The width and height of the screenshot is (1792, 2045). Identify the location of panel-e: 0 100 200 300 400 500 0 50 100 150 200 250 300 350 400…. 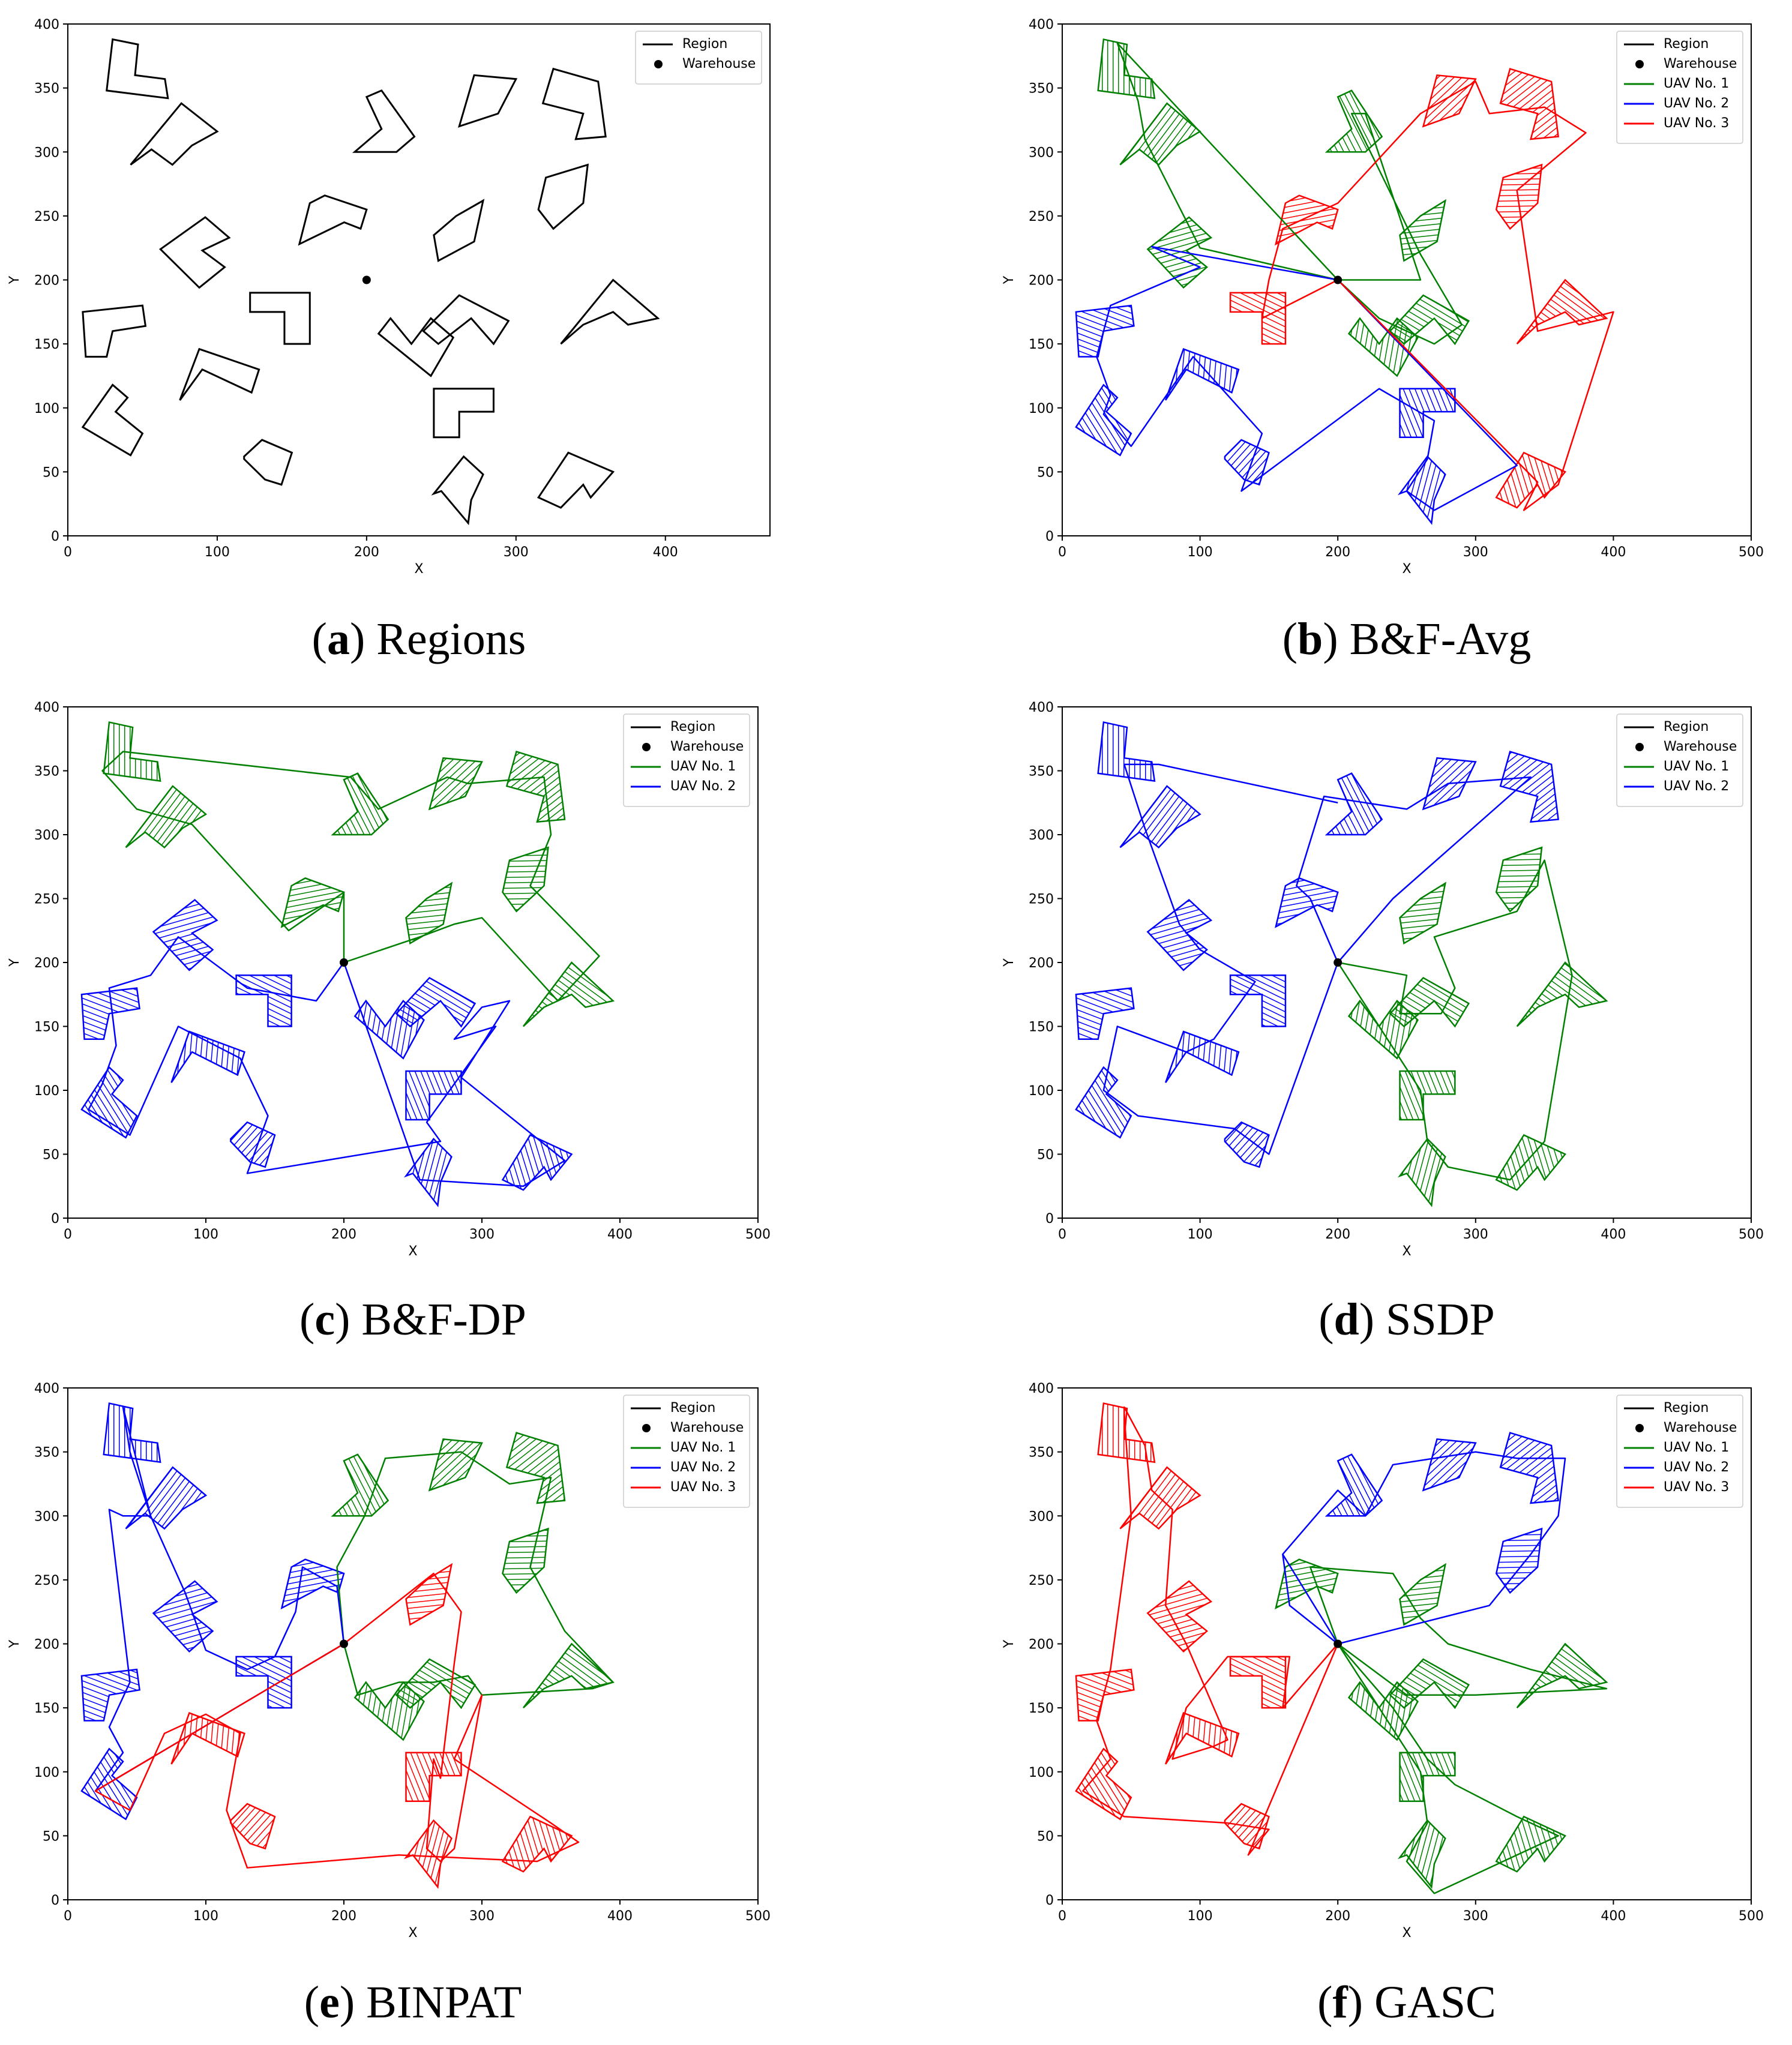
(389, 1704).